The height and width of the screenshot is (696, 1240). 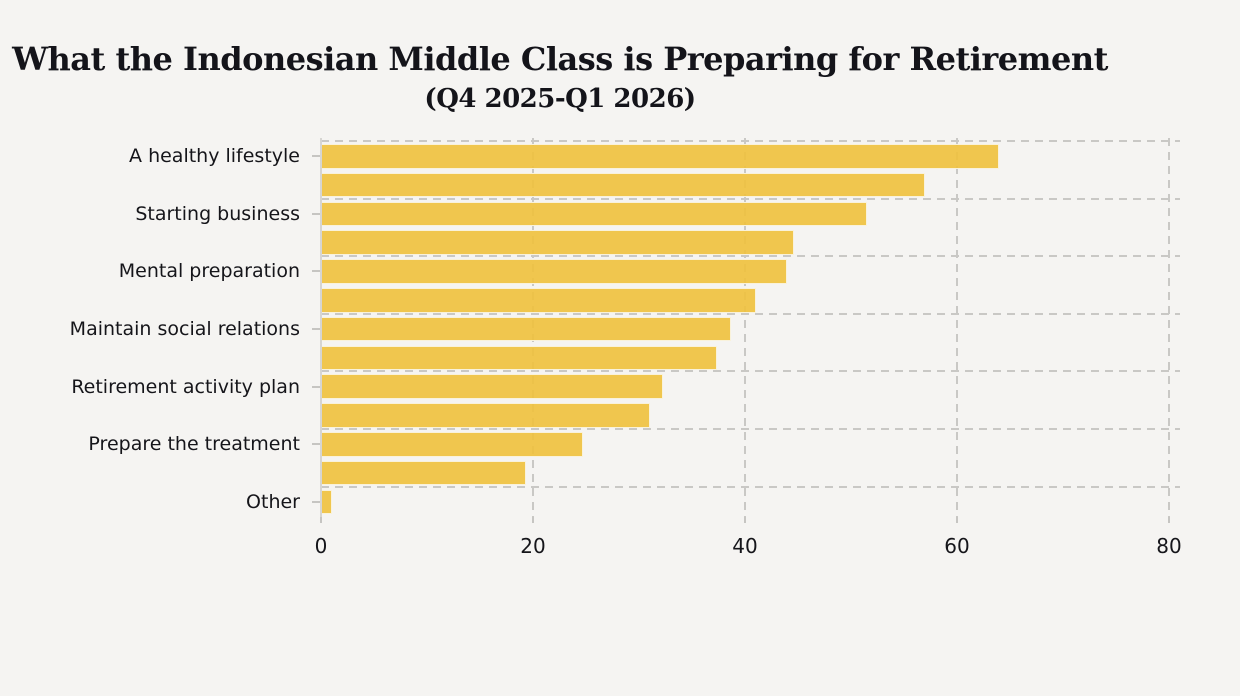 I want to click on y-tick-label: A healthy lifestyle, so click(x=214, y=156).